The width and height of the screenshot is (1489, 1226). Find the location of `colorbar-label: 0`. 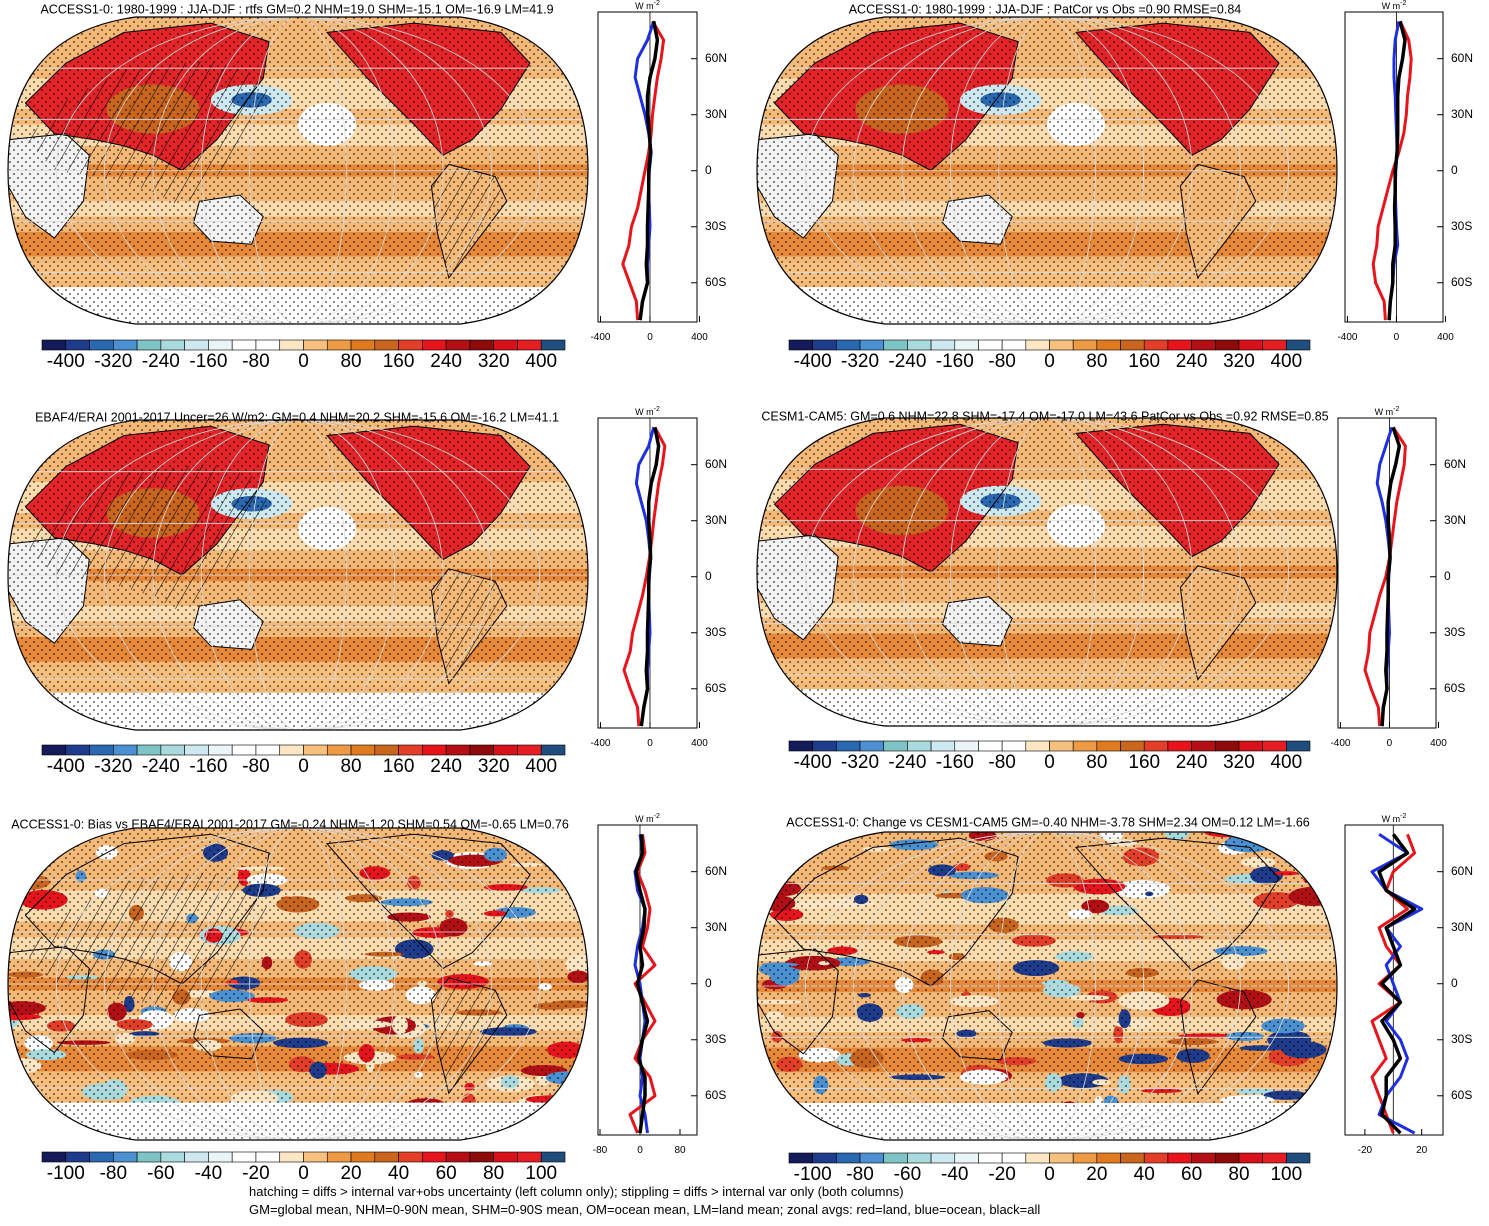

colorbar-label: 0 is located at coordinates (1049, 361).